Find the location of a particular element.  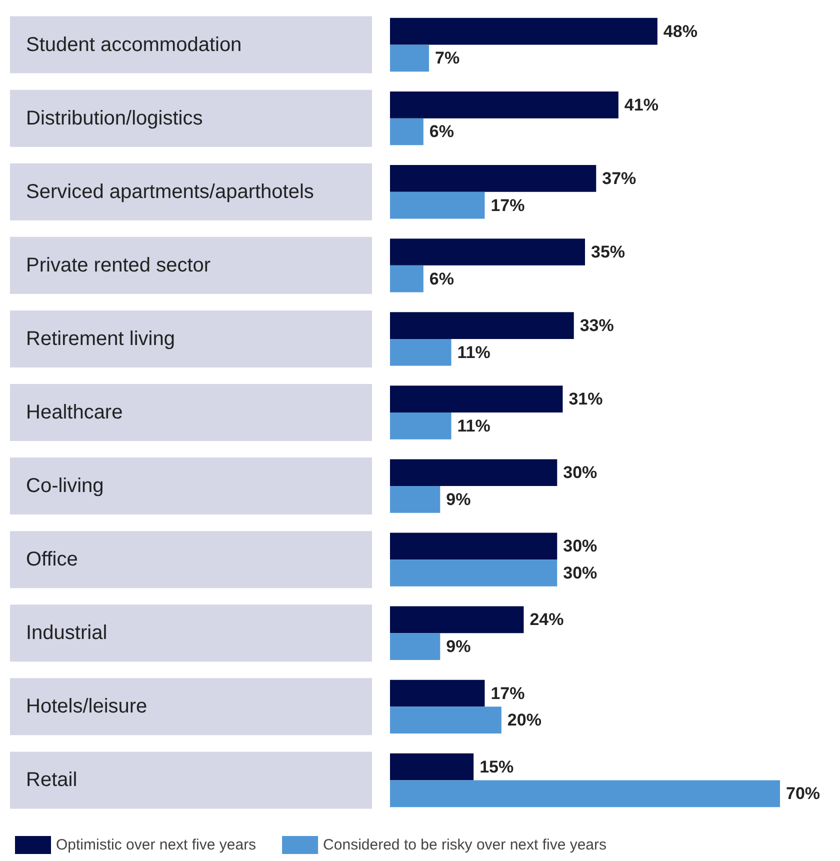

y-tick-label: Retirement living is located at coordinates (100, 339).